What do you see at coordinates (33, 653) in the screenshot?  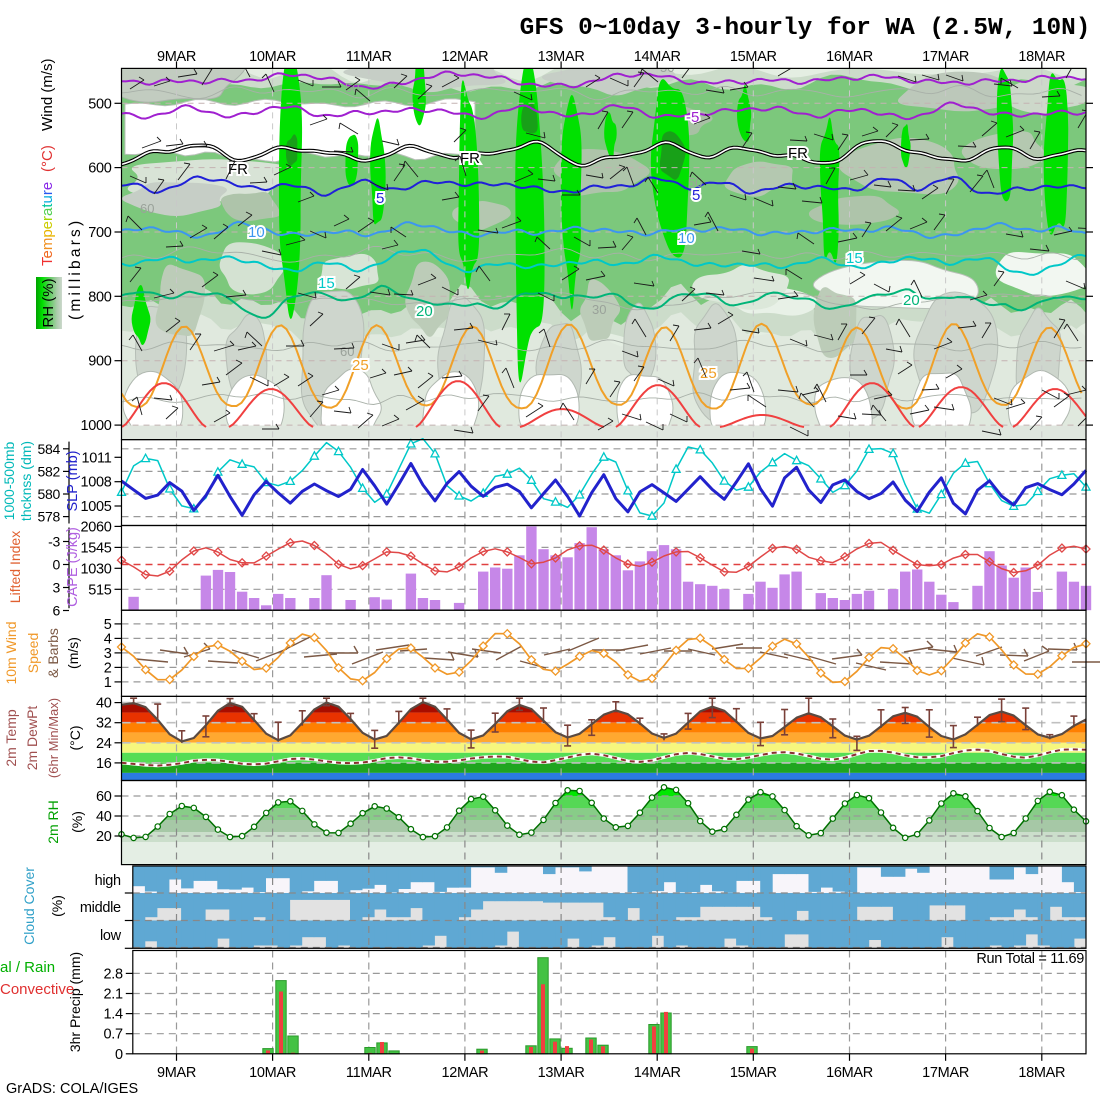 I see `svg-text: Speed` at bounding box center [33, 653].